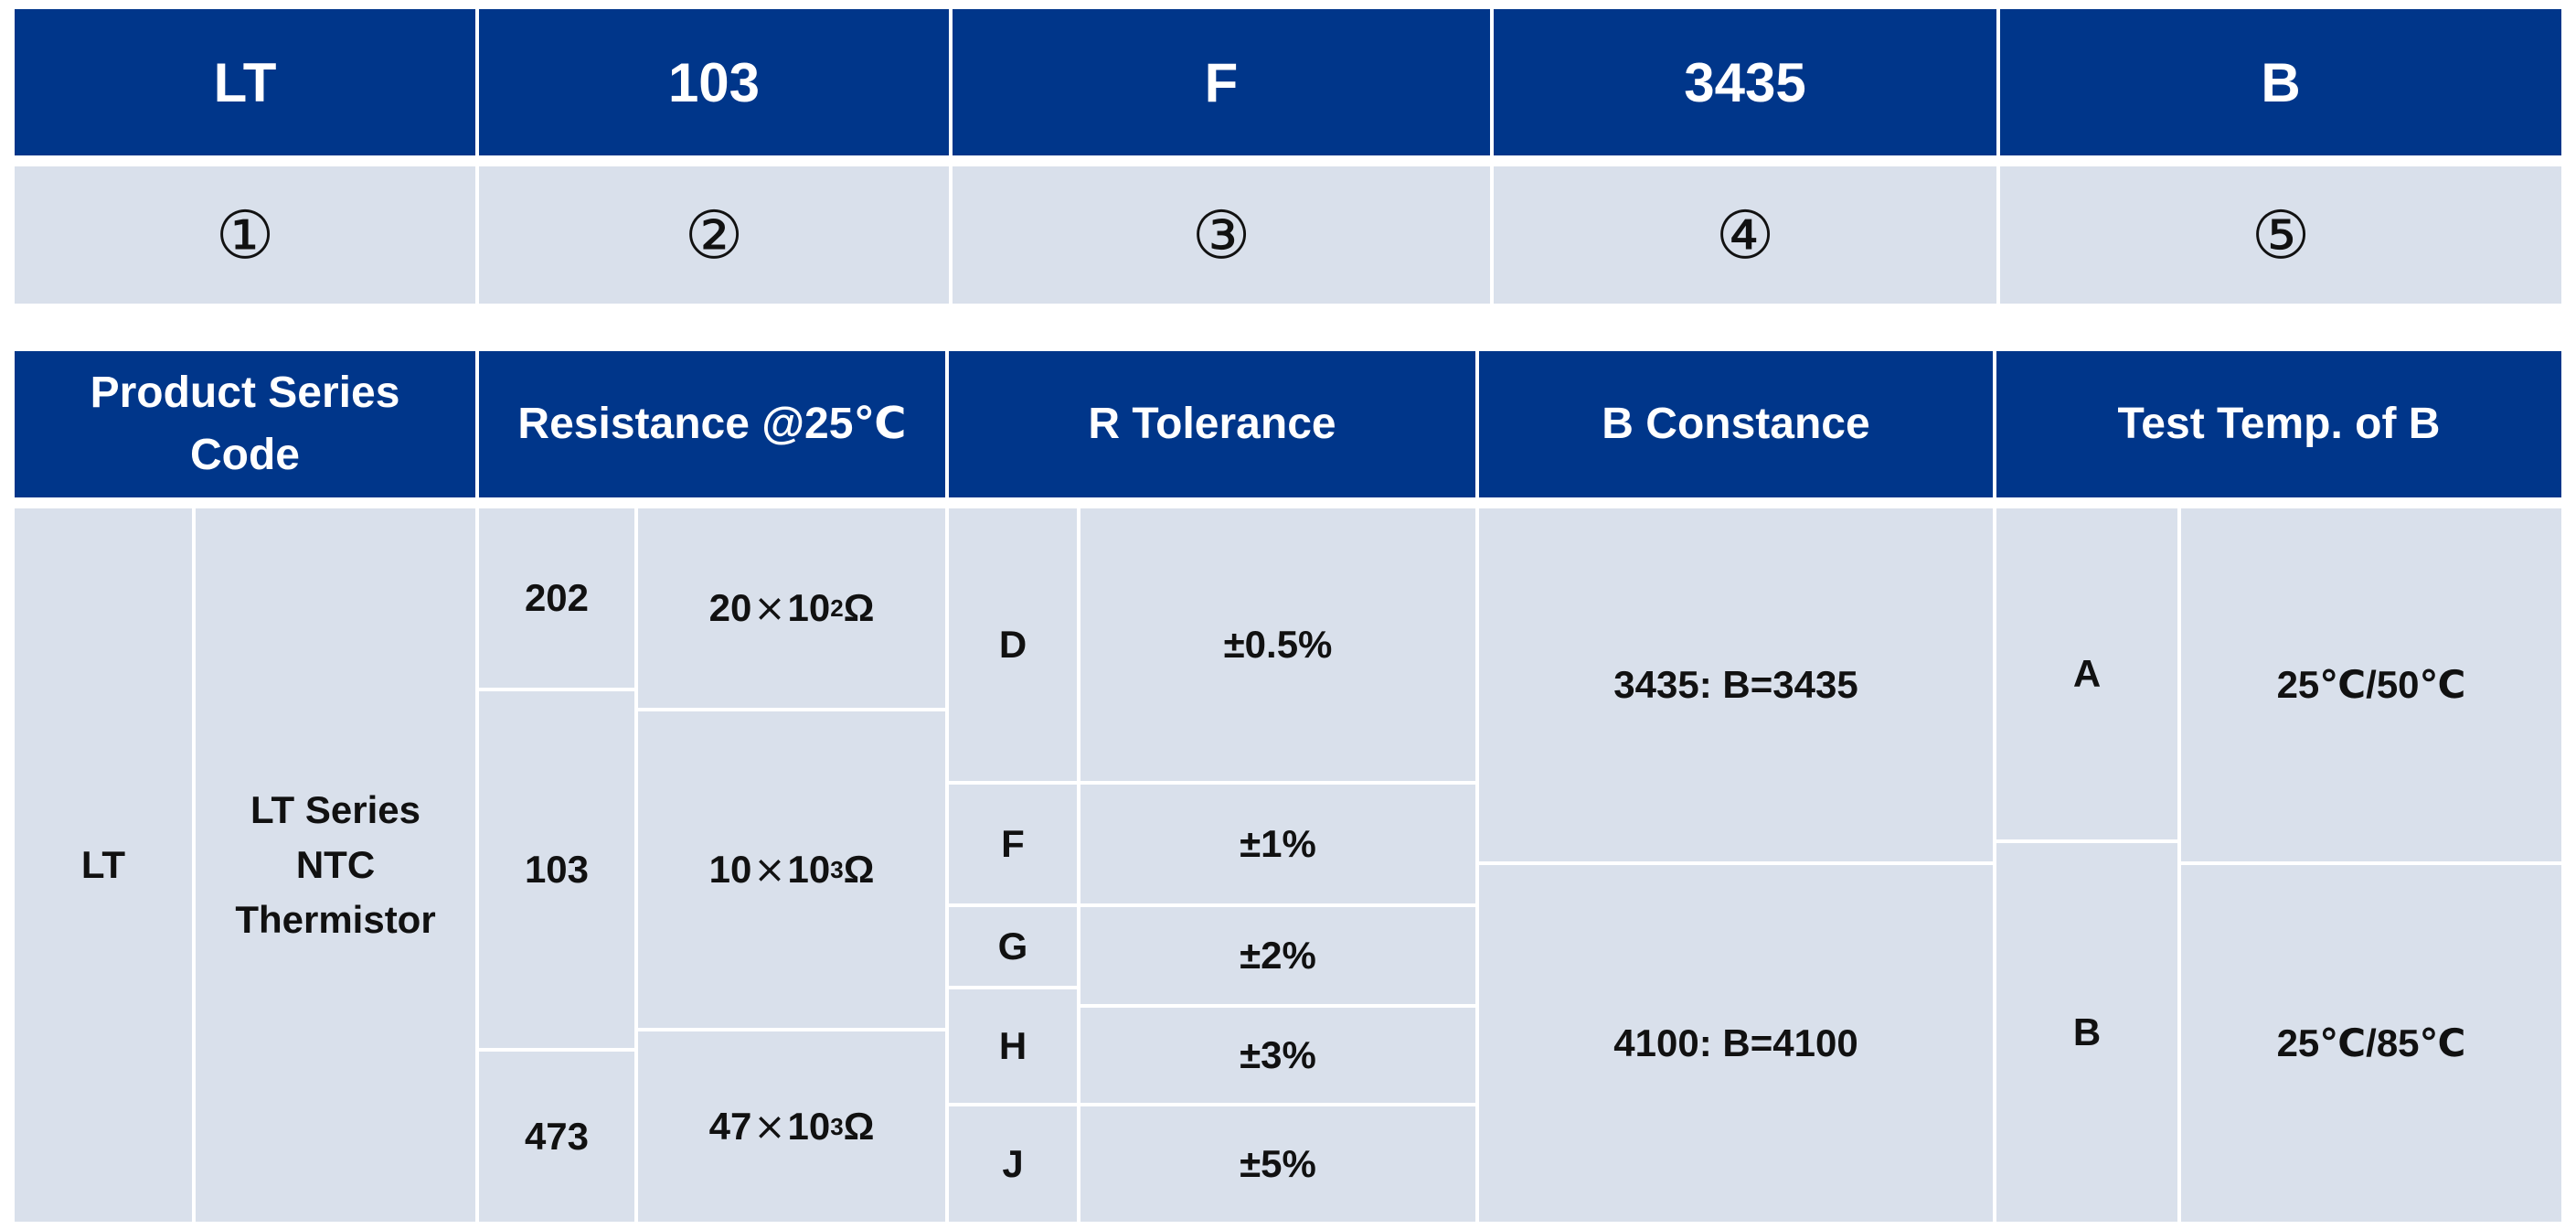 This screenshot has height=1229, width=2576. What do you see at coordinates (1013, 947) in the screenshot?
I see `tolerance-code: G` at bounding box center [1013, 947].